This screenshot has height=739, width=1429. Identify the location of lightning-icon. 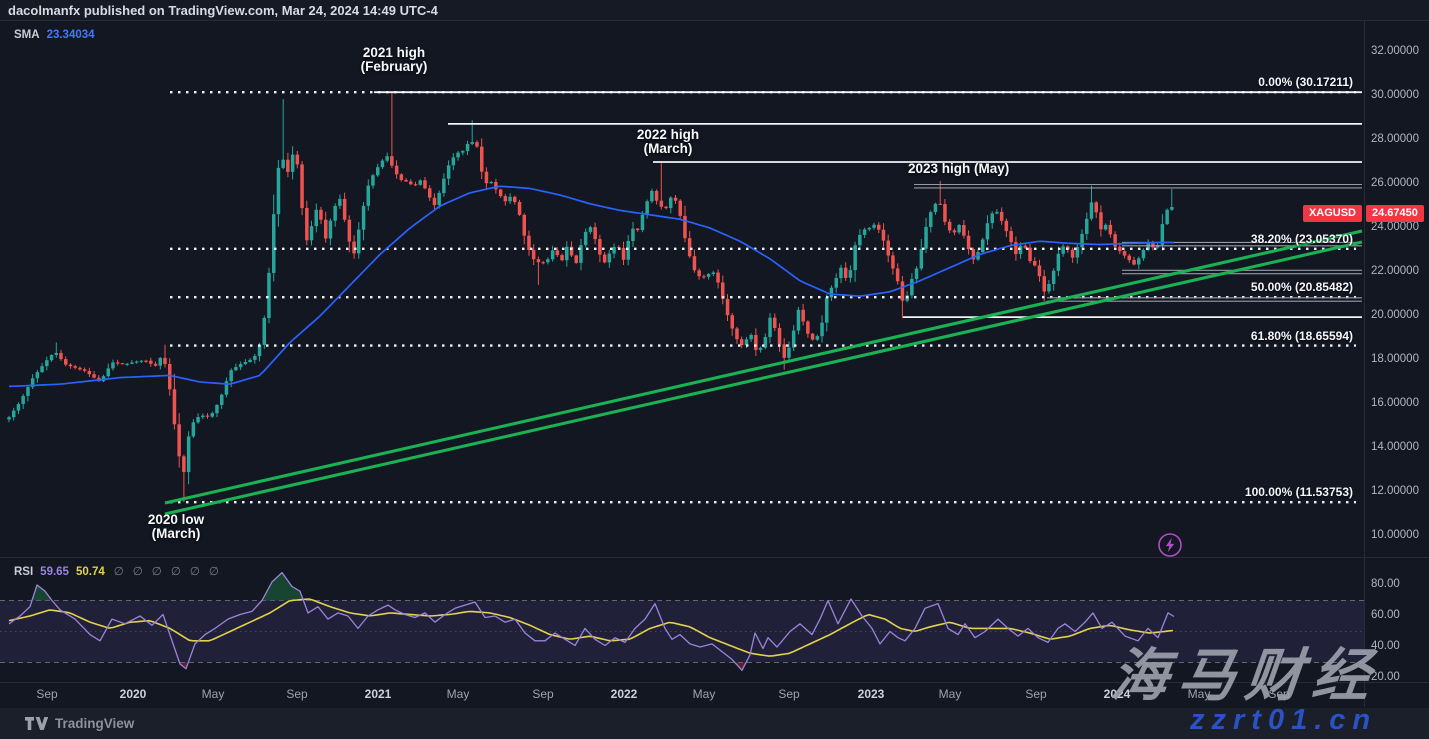
(1170, 545).